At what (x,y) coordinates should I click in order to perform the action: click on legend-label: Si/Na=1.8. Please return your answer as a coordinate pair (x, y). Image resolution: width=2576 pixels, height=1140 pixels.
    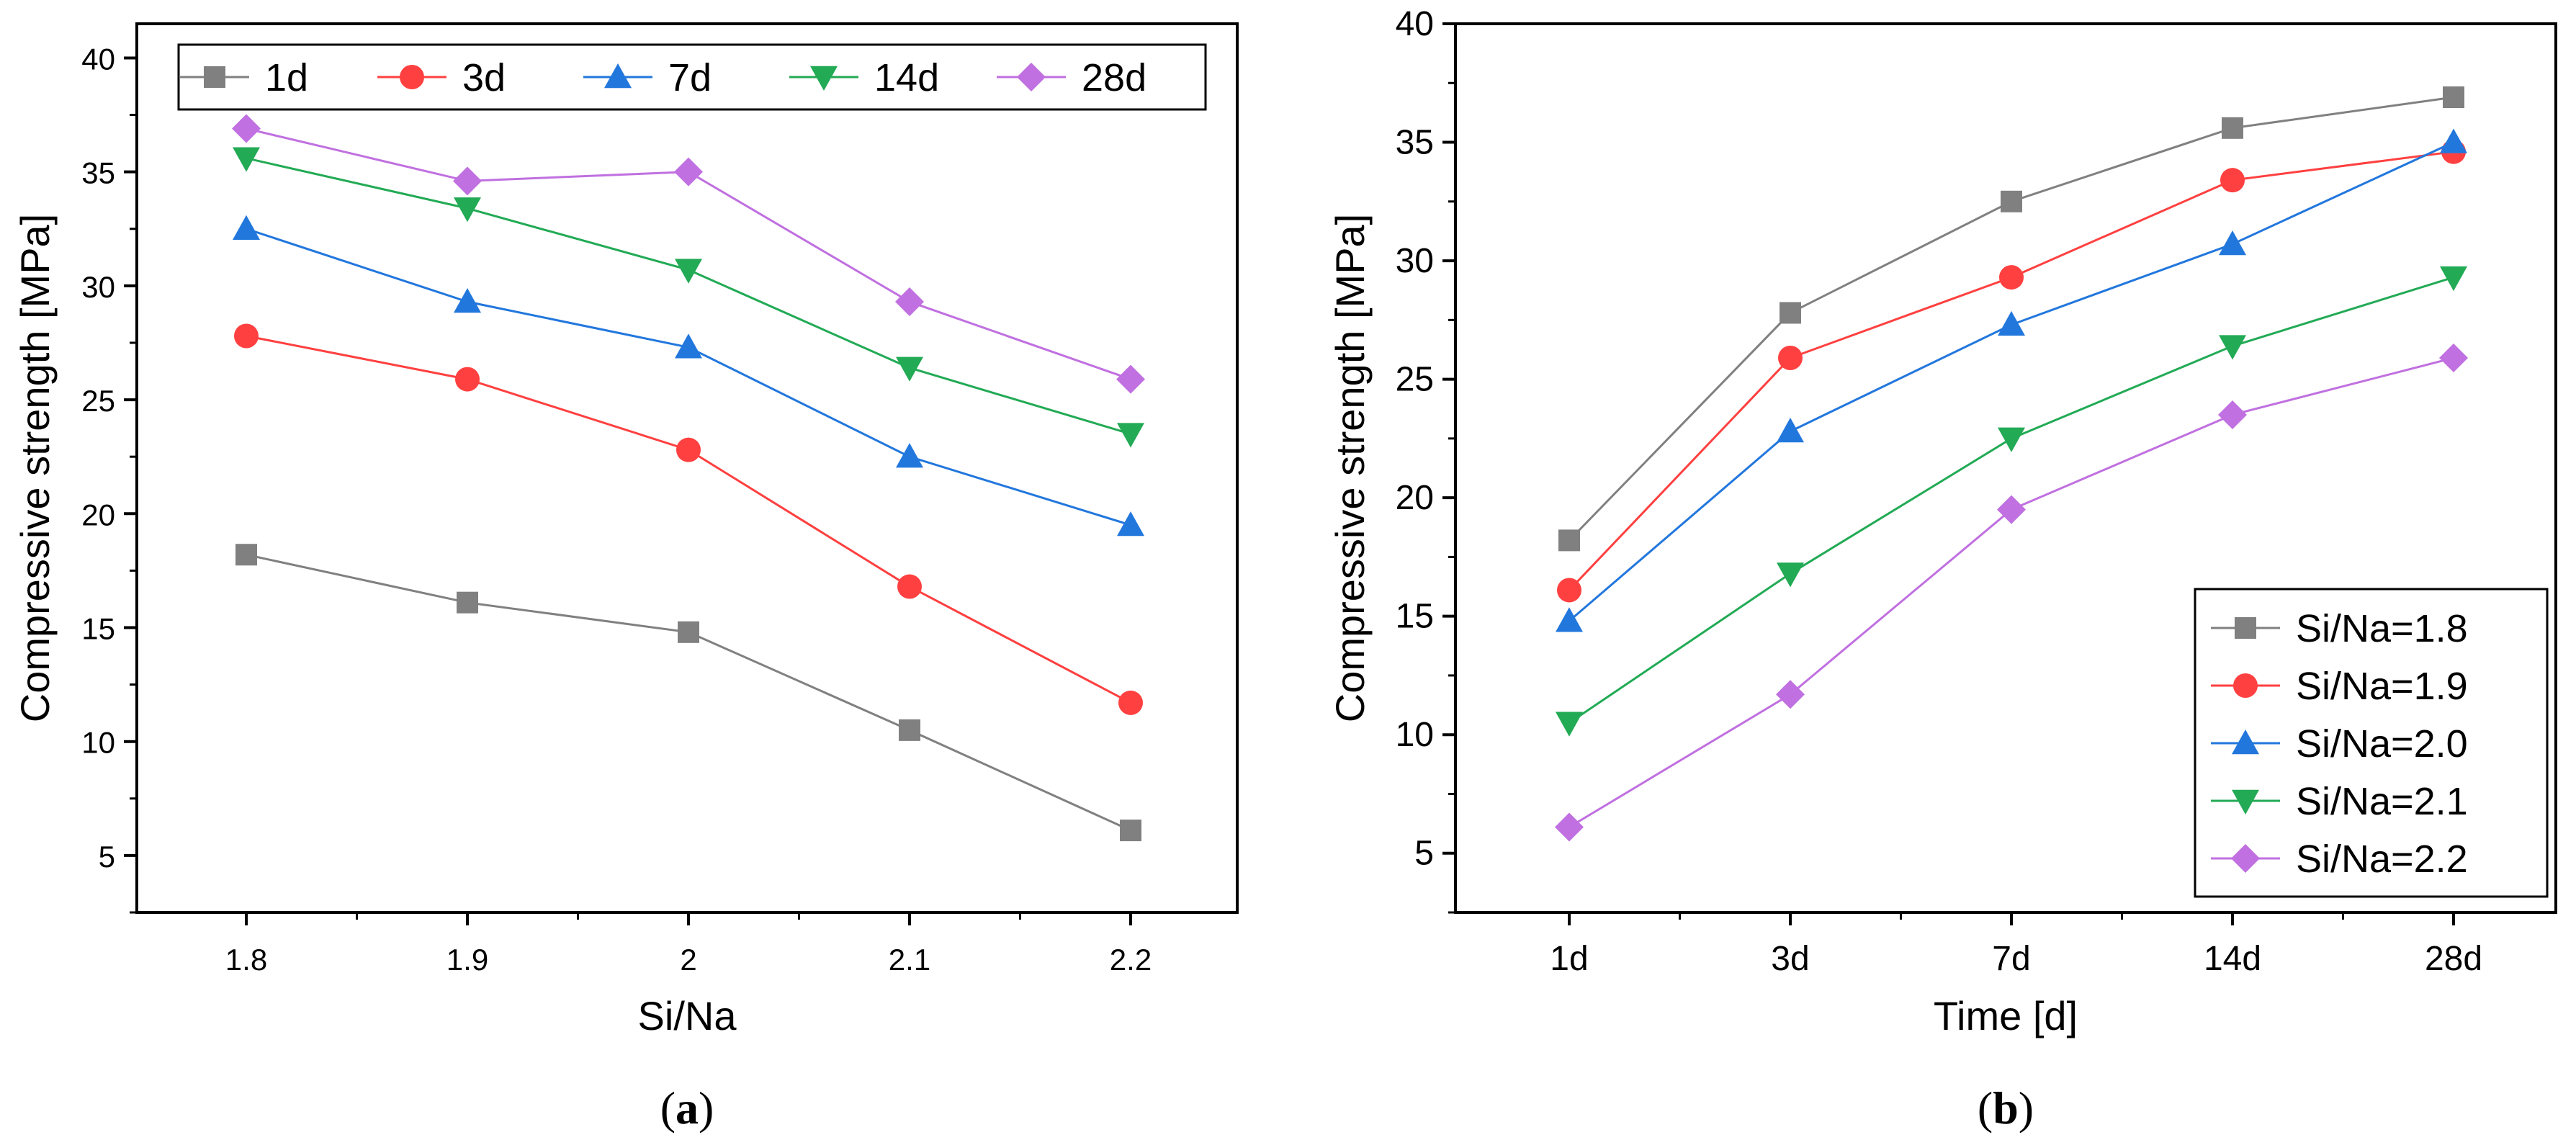
    Looking at the image, I should click on (2382, 628).